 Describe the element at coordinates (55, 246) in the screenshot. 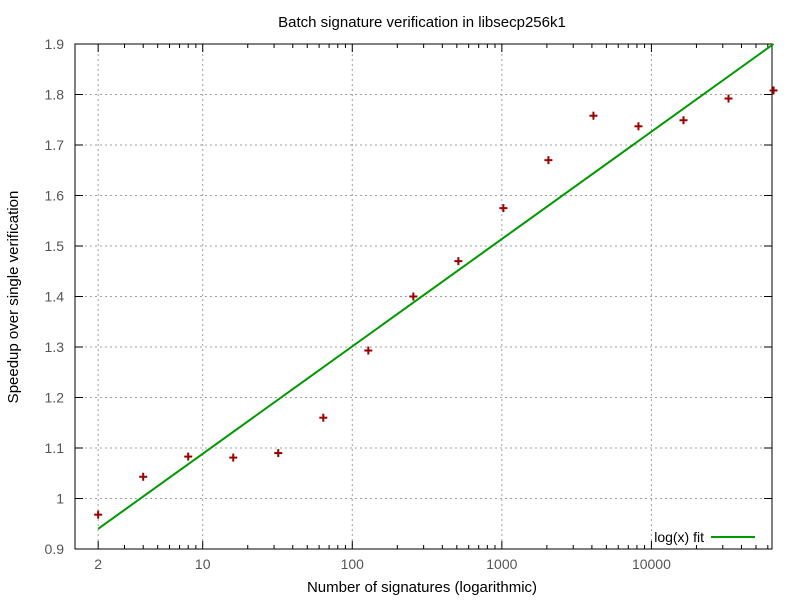

I see `y-tick-label: 1.5` at that location.